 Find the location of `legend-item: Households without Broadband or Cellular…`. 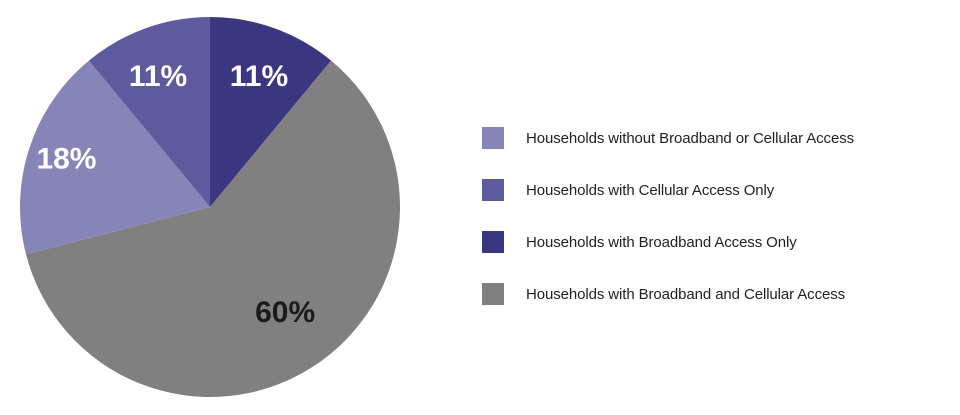

legend-item: Households without Broadband or Cellular… is located at coordinates (668, 138).